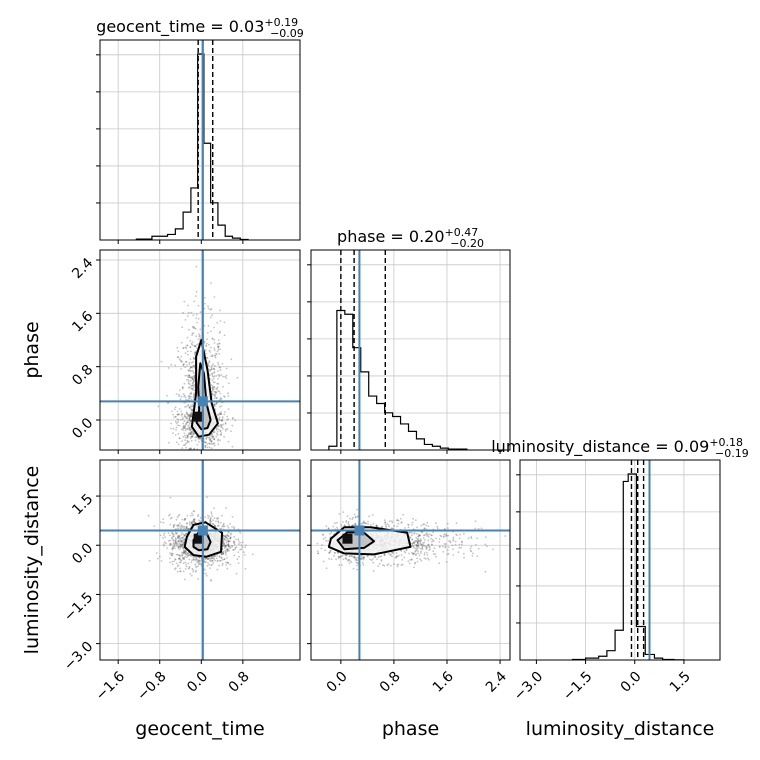 The width and height of the screenshot is (760, 760). Describe the element at coordinates (443, 682) in the screenshot. I see `x-tick-label-phase: 1.6` at that location.